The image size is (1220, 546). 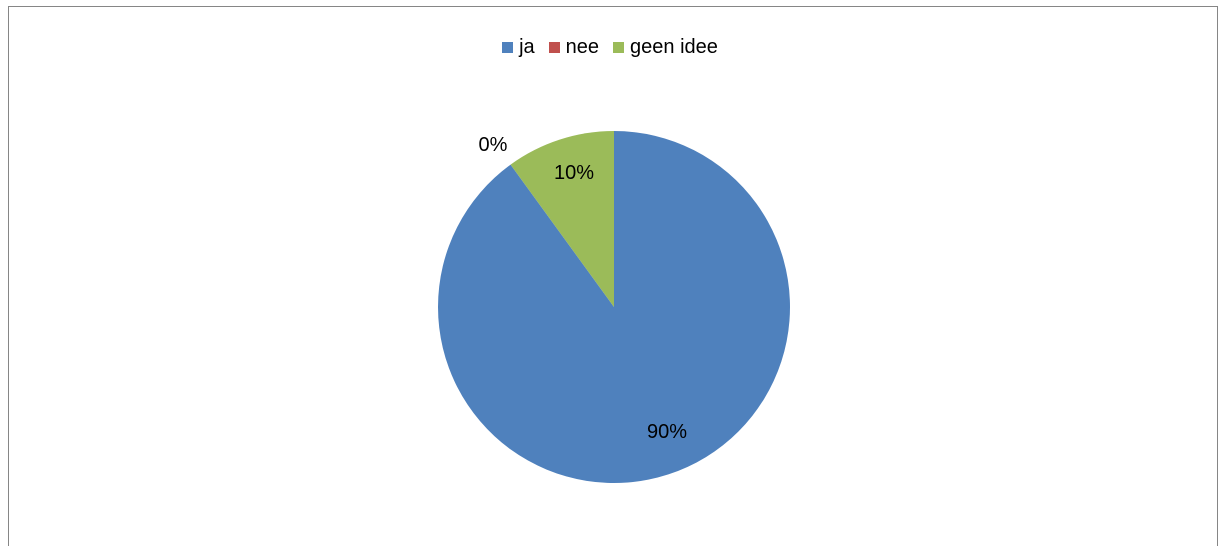 I want to click on legend-label-geen-idee: geen idee, so click(x=674, y=47).